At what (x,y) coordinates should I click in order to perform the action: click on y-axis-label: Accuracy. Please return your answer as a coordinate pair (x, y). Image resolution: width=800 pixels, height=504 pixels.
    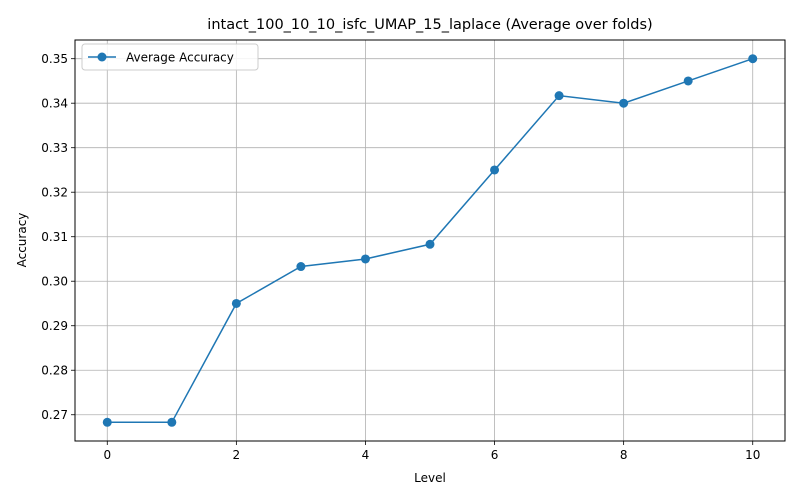
    Looking at the image, I should click on (22, 240).